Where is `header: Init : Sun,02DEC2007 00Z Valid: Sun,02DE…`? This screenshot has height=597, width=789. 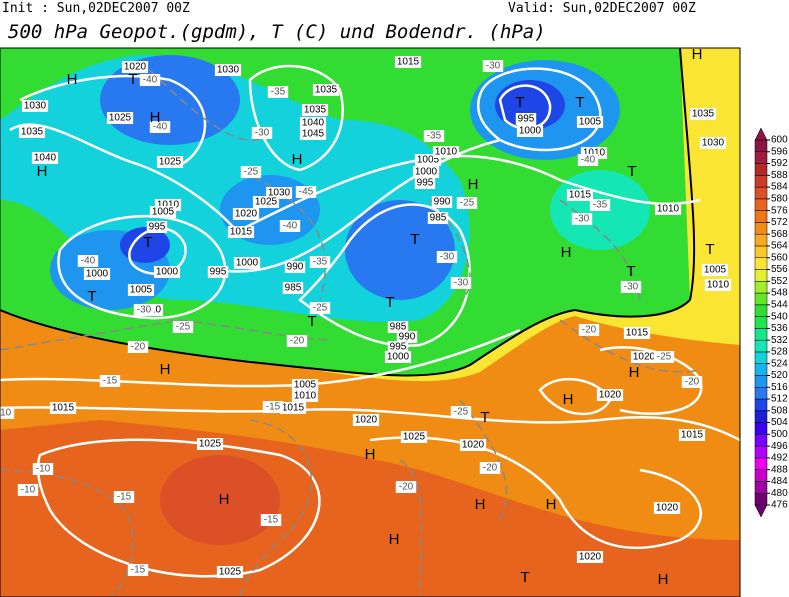 header: Init : Sun,02DEC2007 00Z Valid: Sun,02DE… is located at coordinates (349, 22).